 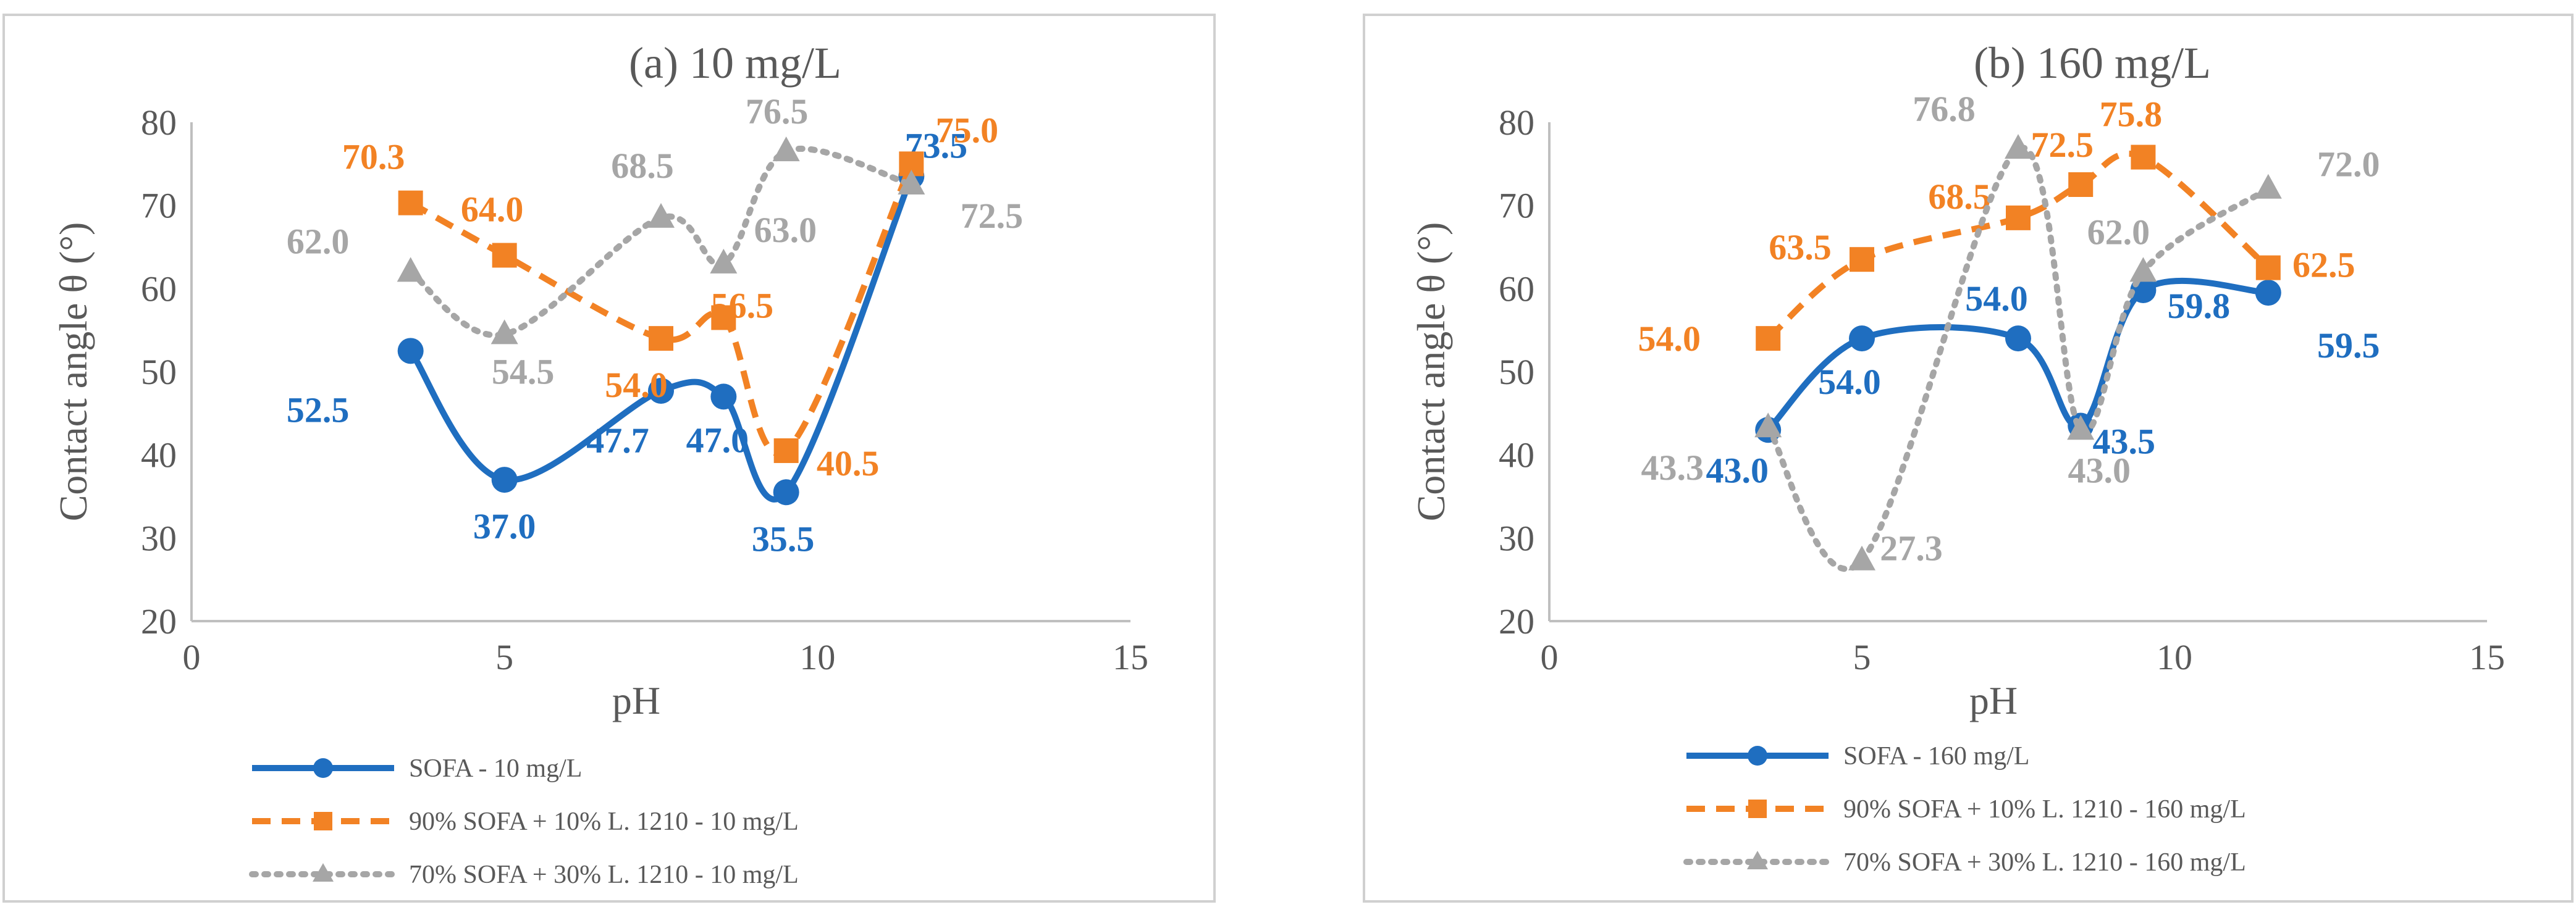 What do you see at coordinates (323, 768) in the screenshot?
I see `legend-marker-circle` at bounding box center [323, 768].